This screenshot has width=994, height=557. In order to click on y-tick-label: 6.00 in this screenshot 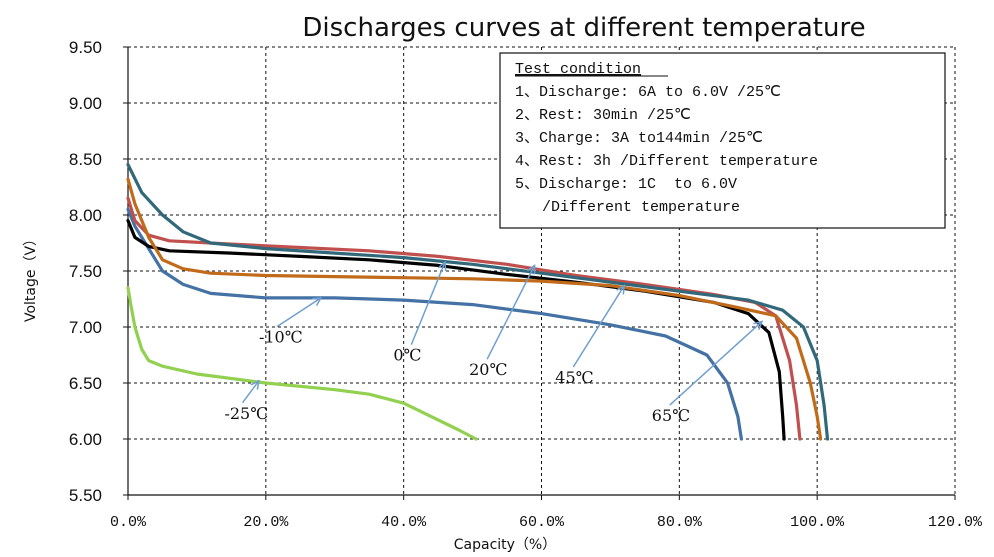, I will do `click(85, 439)`.